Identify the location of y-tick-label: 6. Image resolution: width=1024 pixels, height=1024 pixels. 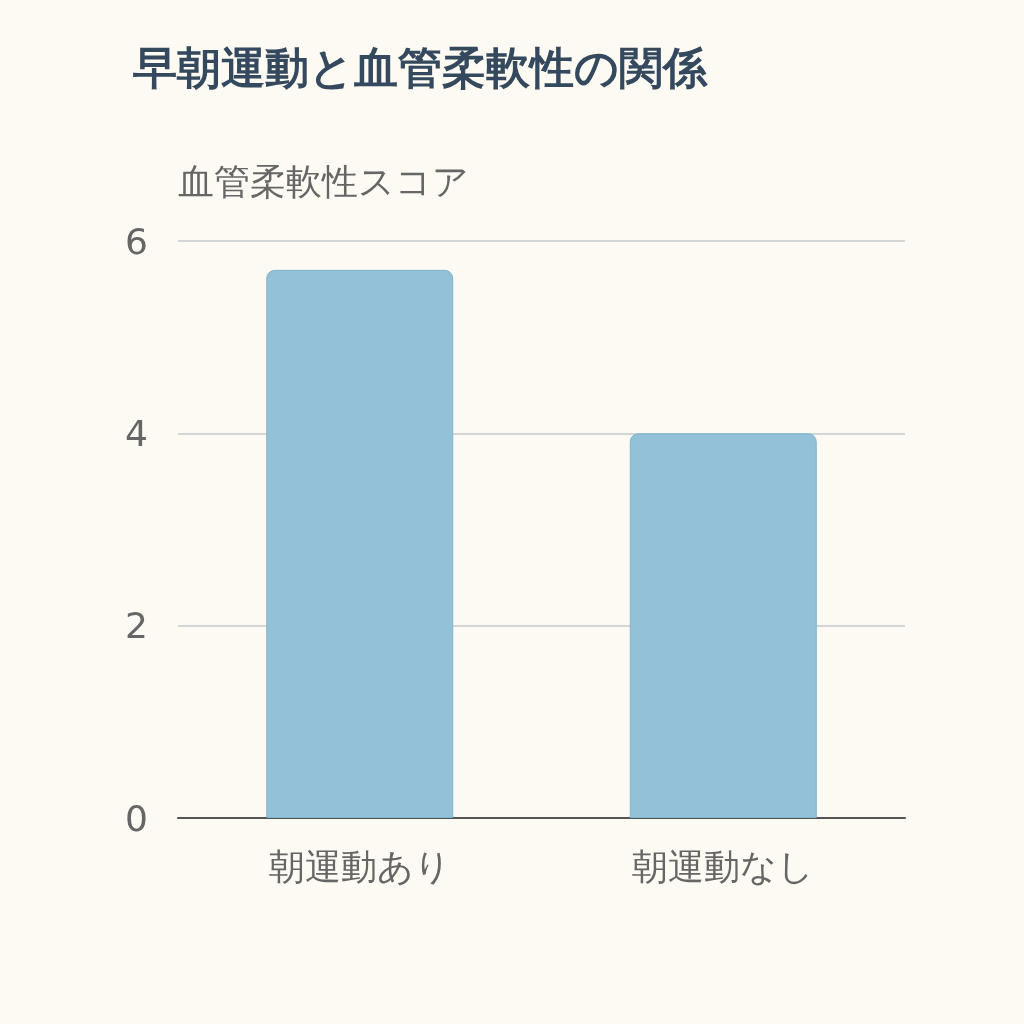
(136, 241).